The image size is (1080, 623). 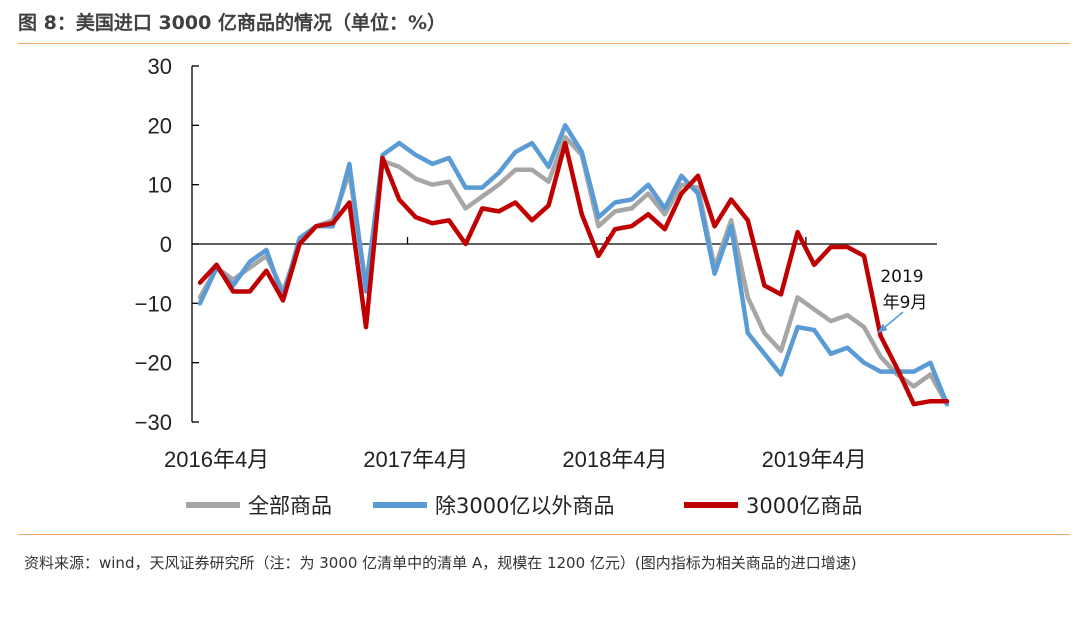 I want to click on annotation-year: 2019, so click(x=901, y=277).